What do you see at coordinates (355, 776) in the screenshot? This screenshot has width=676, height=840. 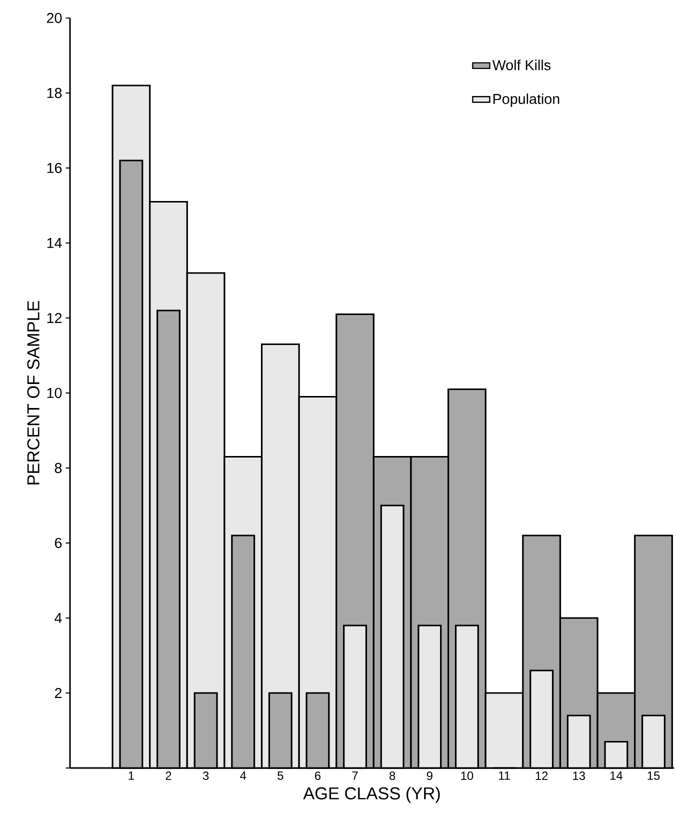 I see `x-tick-label: 7` at bounding box center [355, 776].